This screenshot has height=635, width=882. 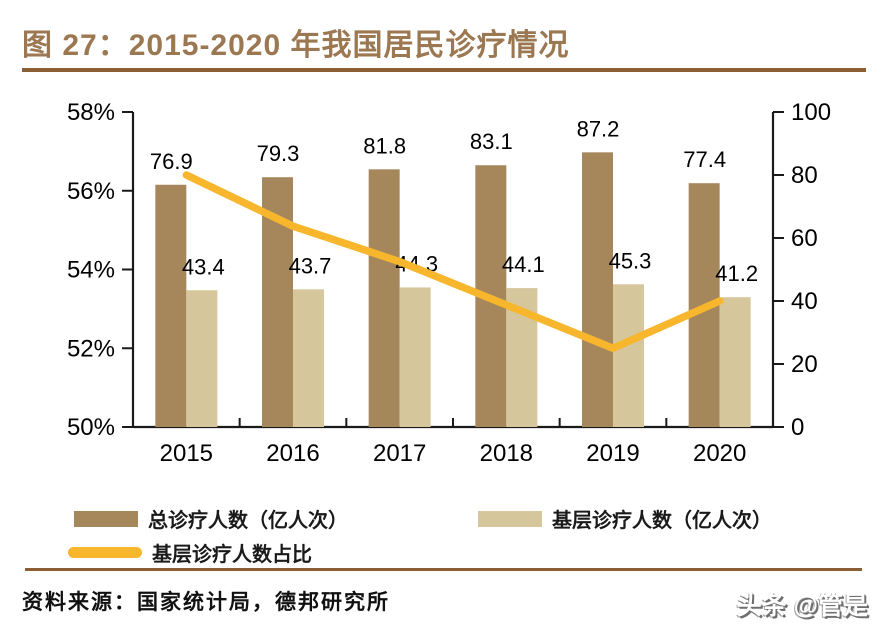 What do you see at coordinates (491, 141) in the screenshot?
I see `bar-label-total: 83.1` at bounding box center [491, 141].